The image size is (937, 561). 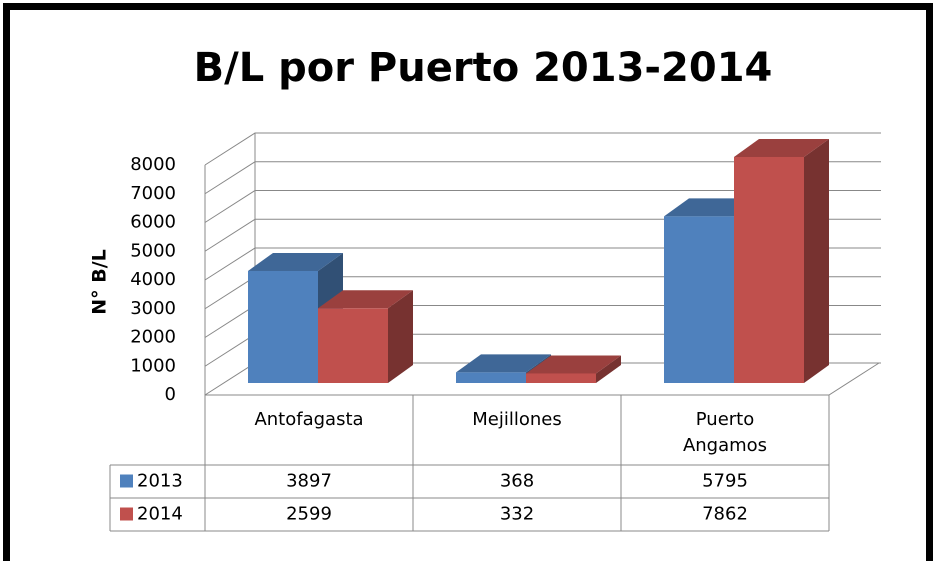 What do you see at coordinates (100, 282) in the screenshot?
I see `y-axis-label: N° B/L` at bounding box center [100, 282].